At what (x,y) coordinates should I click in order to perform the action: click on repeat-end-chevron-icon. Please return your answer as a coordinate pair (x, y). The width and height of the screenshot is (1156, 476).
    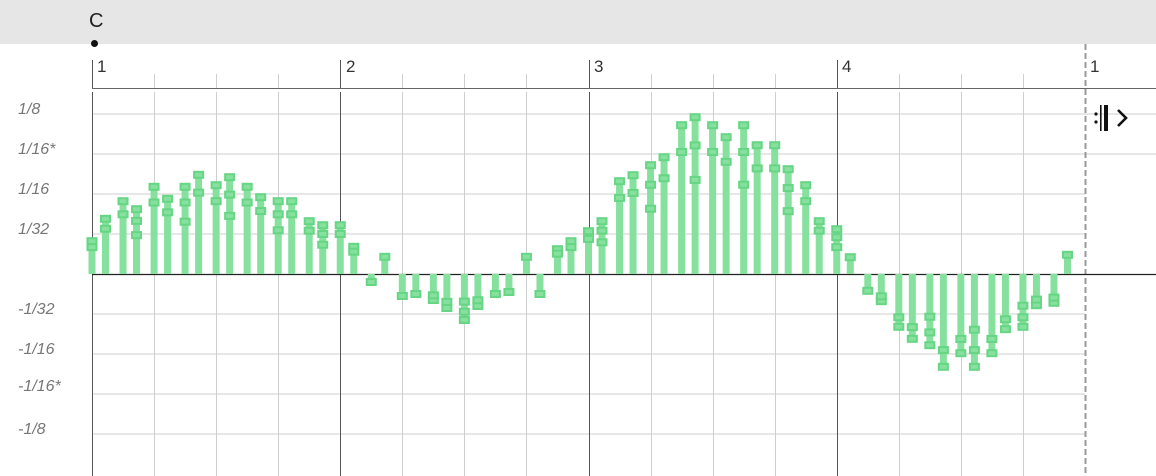
    Looking at the image, I should click on (1114, 118).